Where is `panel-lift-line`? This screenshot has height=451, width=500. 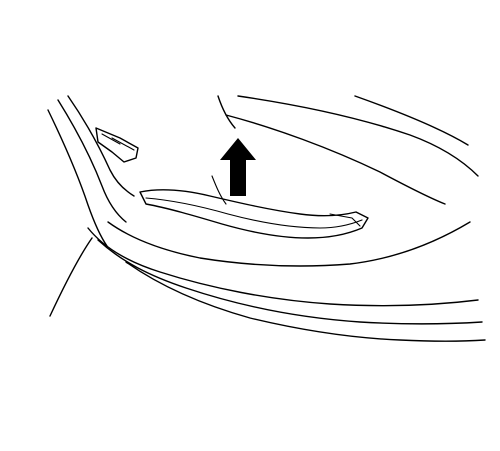 panel-lift-line is located at coordinates (219, 190).